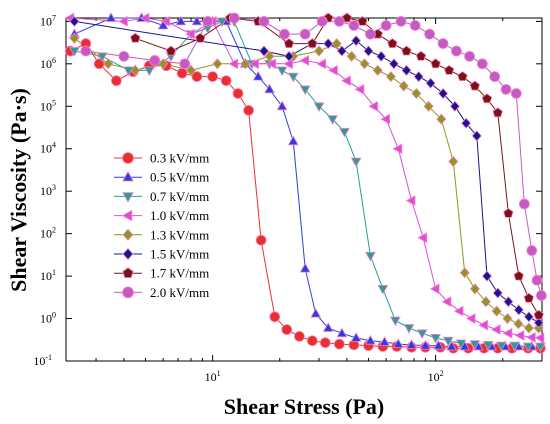 This screenshot has width=550, height=424. What do you see at coordinates (179, 215) in the screenshot?
I see `legend-label: 1.0 kV/mm` at bounding box center [179, 215].